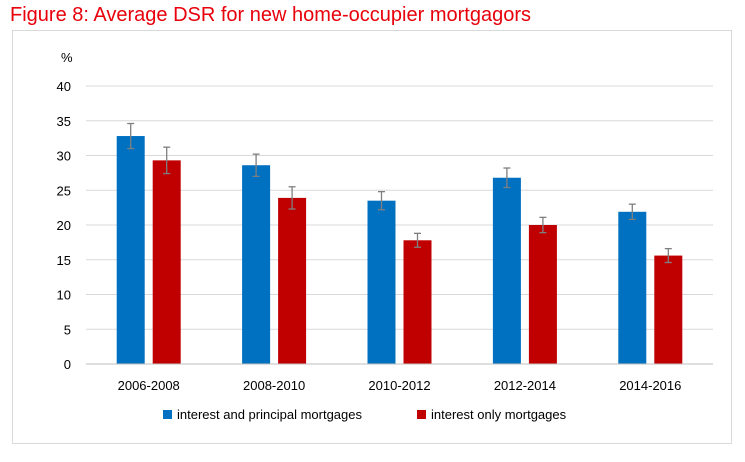  What do you see at coordinates (399, 385) in the screenshot?
I see `x-tick-label: 2010-2012` at bounding box center [399, 385].